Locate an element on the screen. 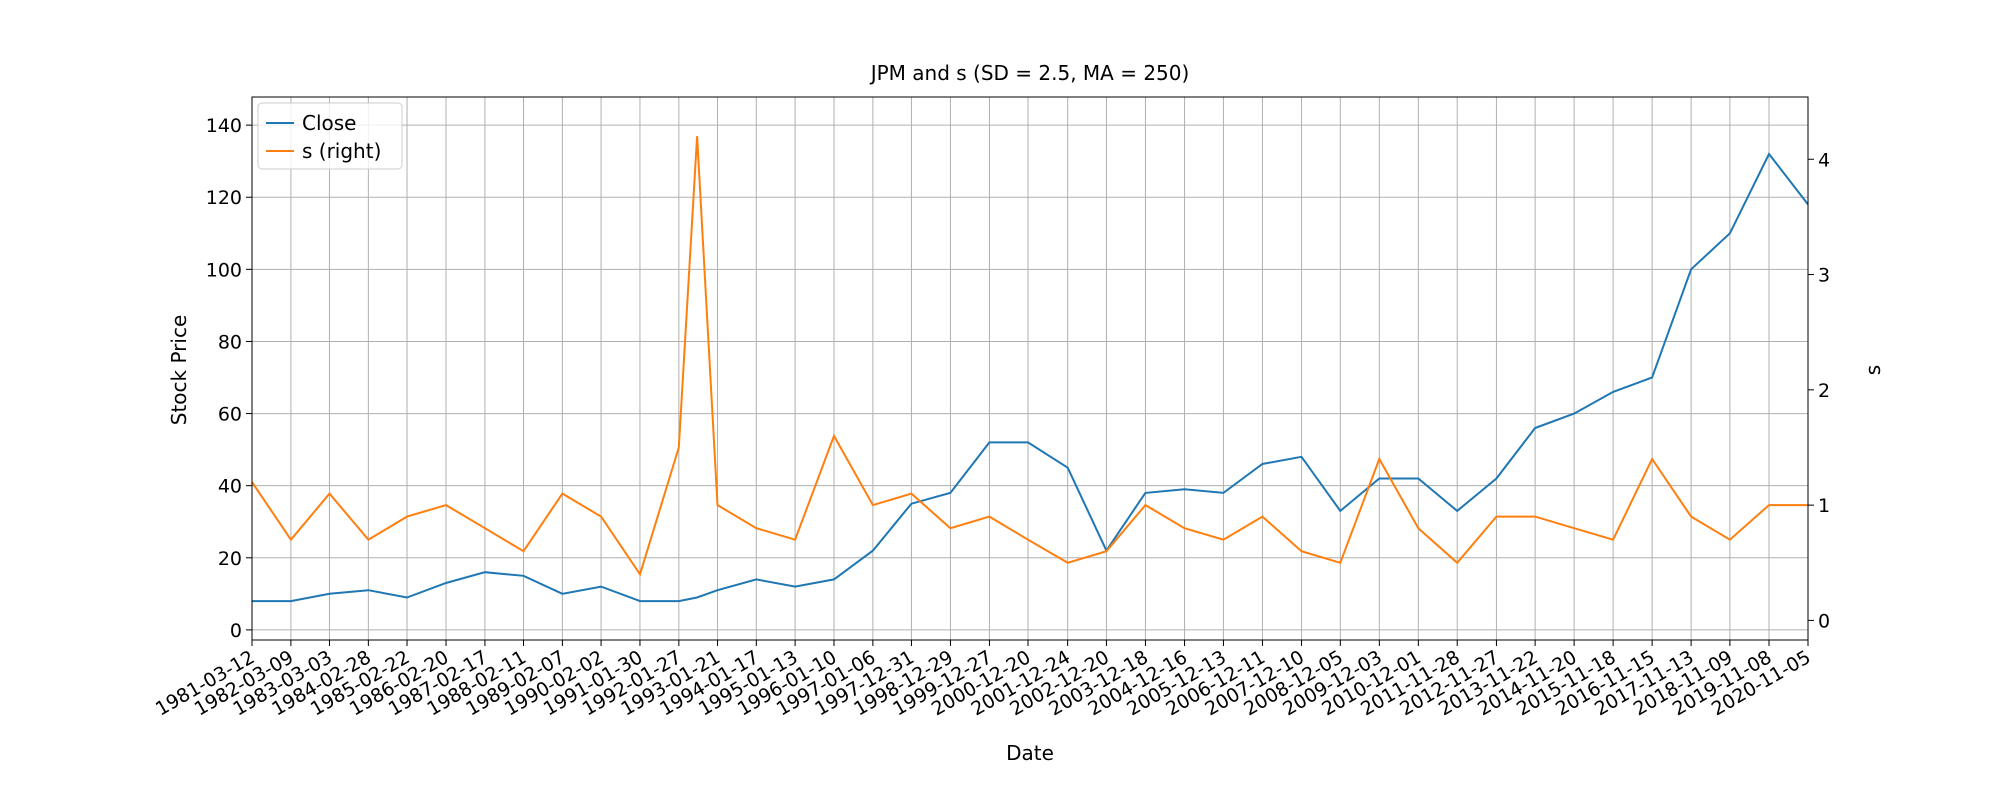  y-tick-label: 100 is located at coordinates (224, 270).